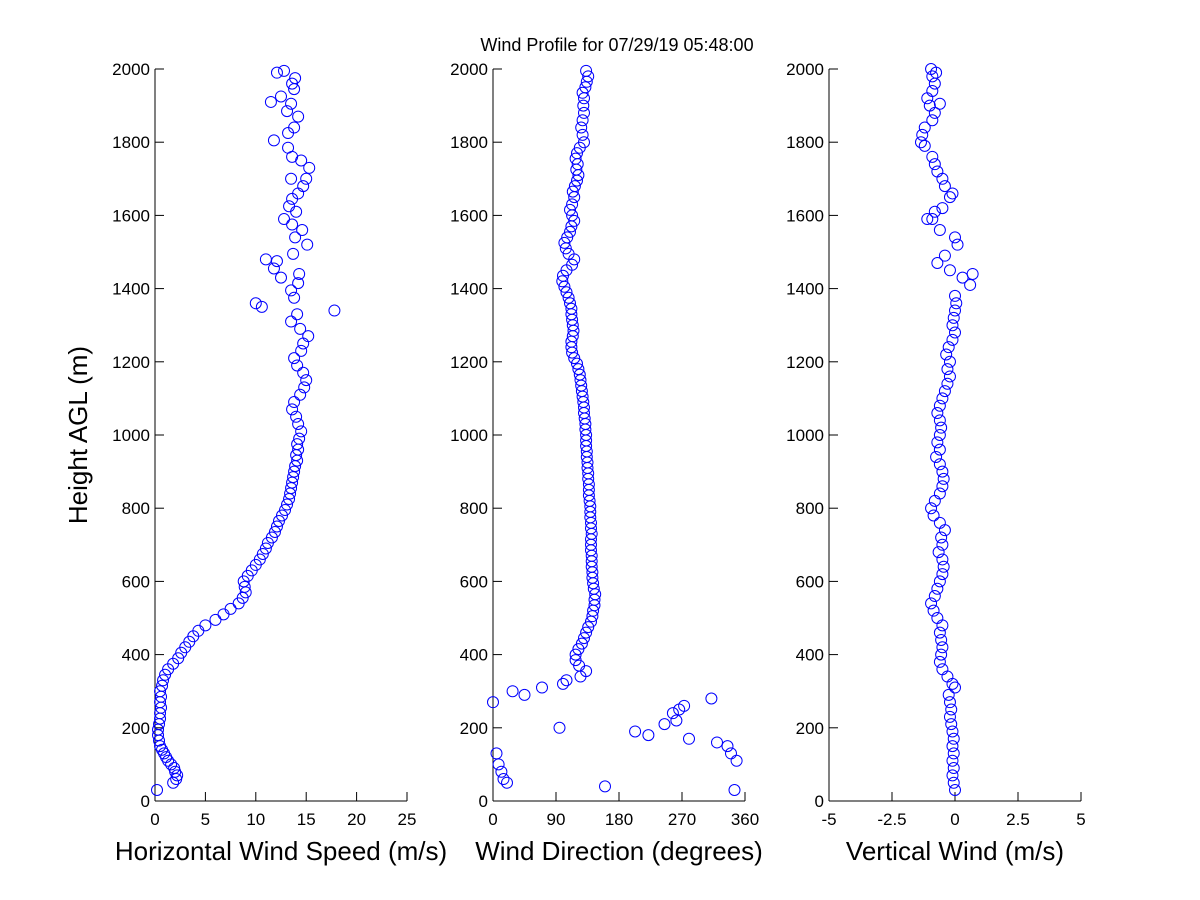  I want to click on direction-y-tick-label: 800, so click(474, 508).